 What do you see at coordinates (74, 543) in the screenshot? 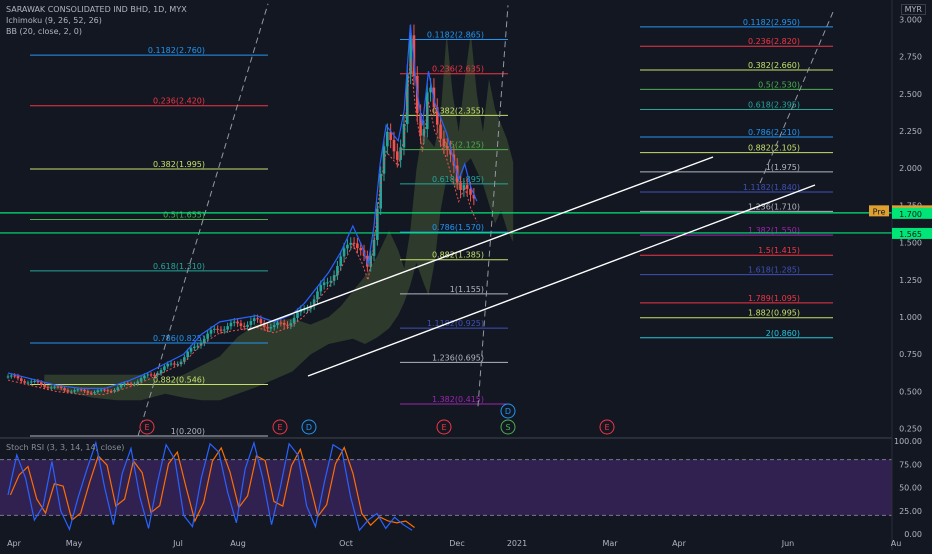
I see `time-tick-label: May` at bounding box center [74, 543].